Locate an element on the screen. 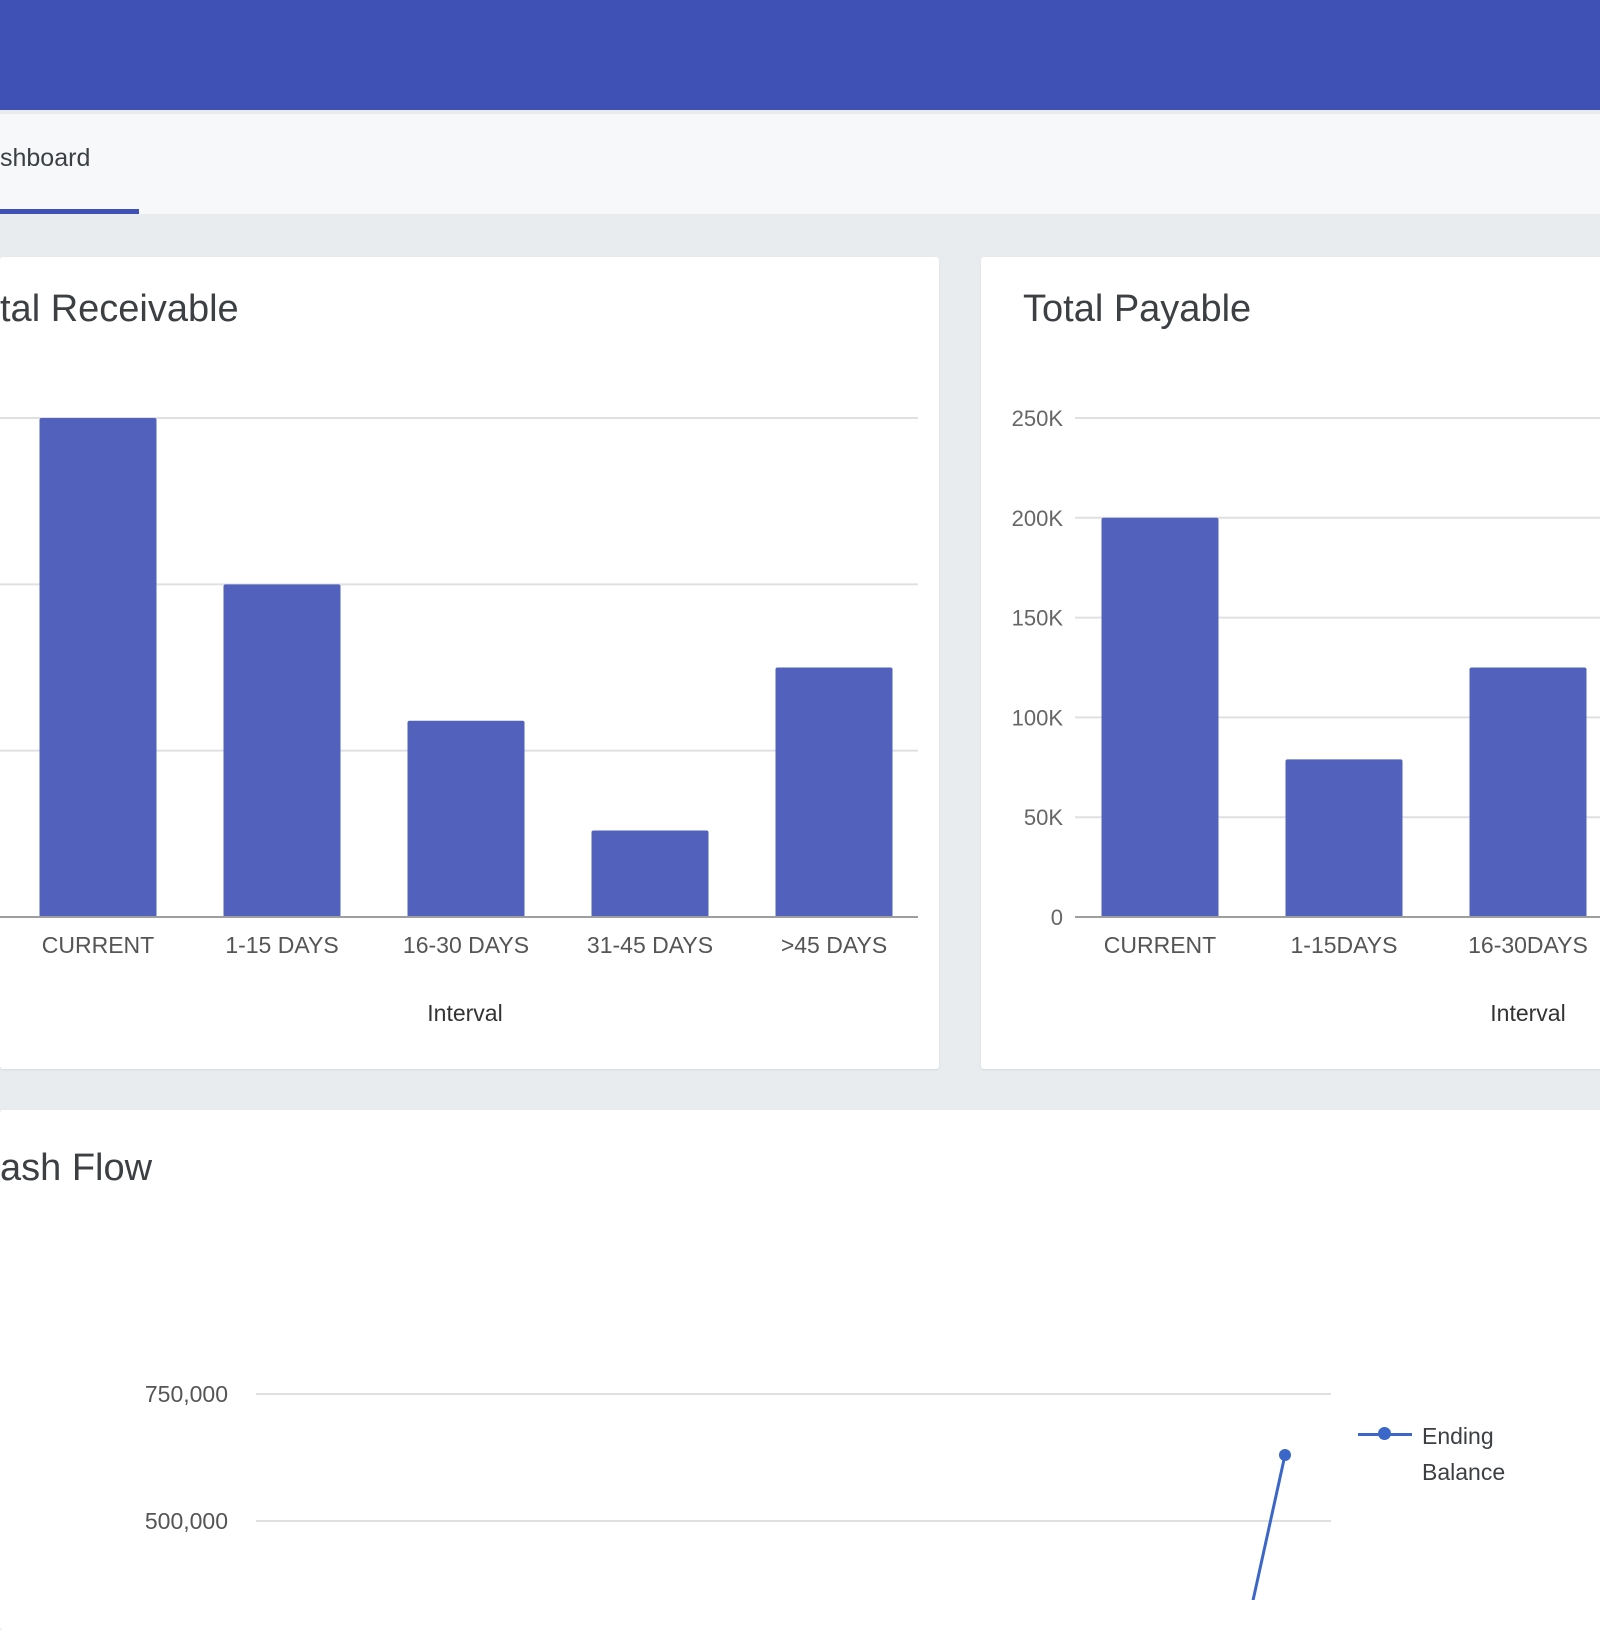  legend-label-ending-balance: Ending Balance is located at coordinates (1464, 1454).